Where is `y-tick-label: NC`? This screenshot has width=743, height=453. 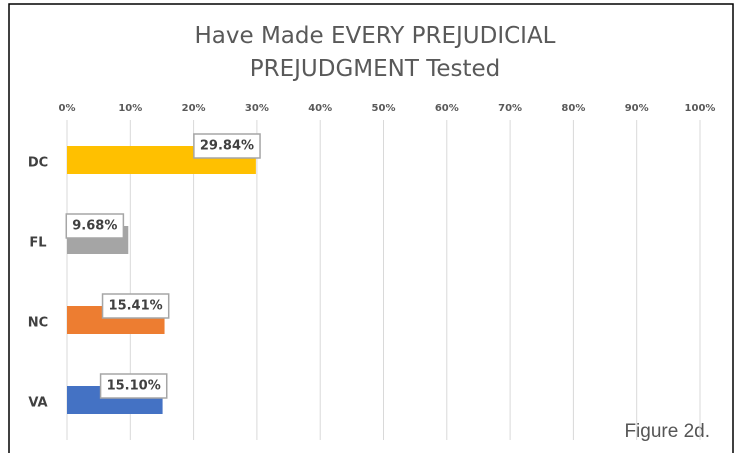 y-tick-label: NC is located at coordinates (38, 323).